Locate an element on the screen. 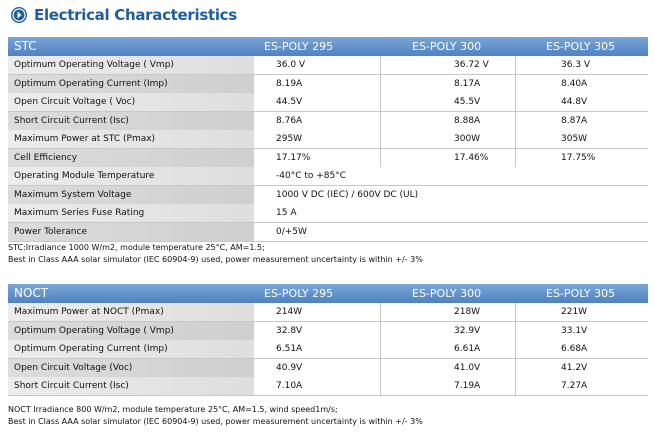 This screenshot has width=654, height=432. row-label: Operating Module Temperature is located at coordinates (131, 176).